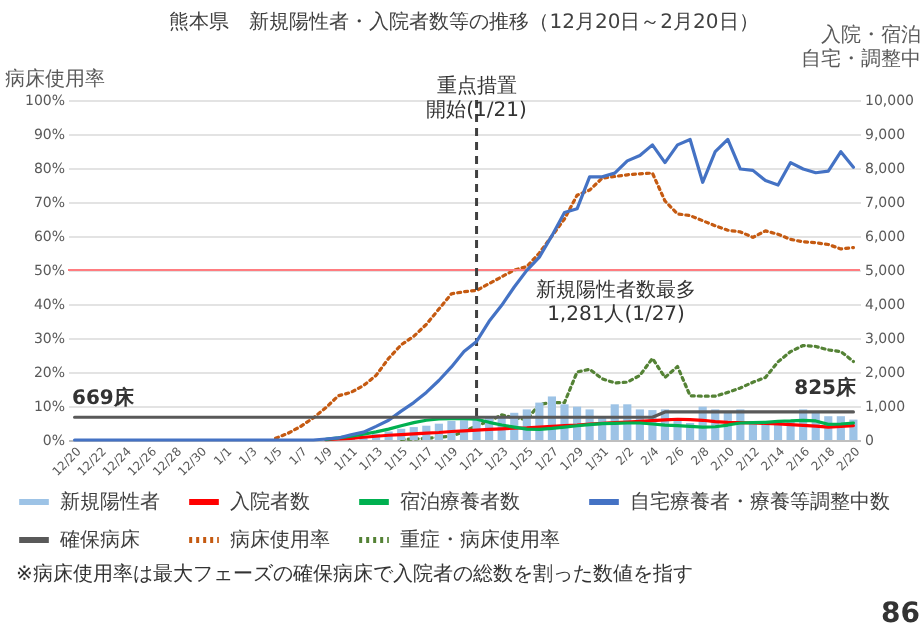  I want to click on legend-label: 宿泊療養者数, so click(460, 502).